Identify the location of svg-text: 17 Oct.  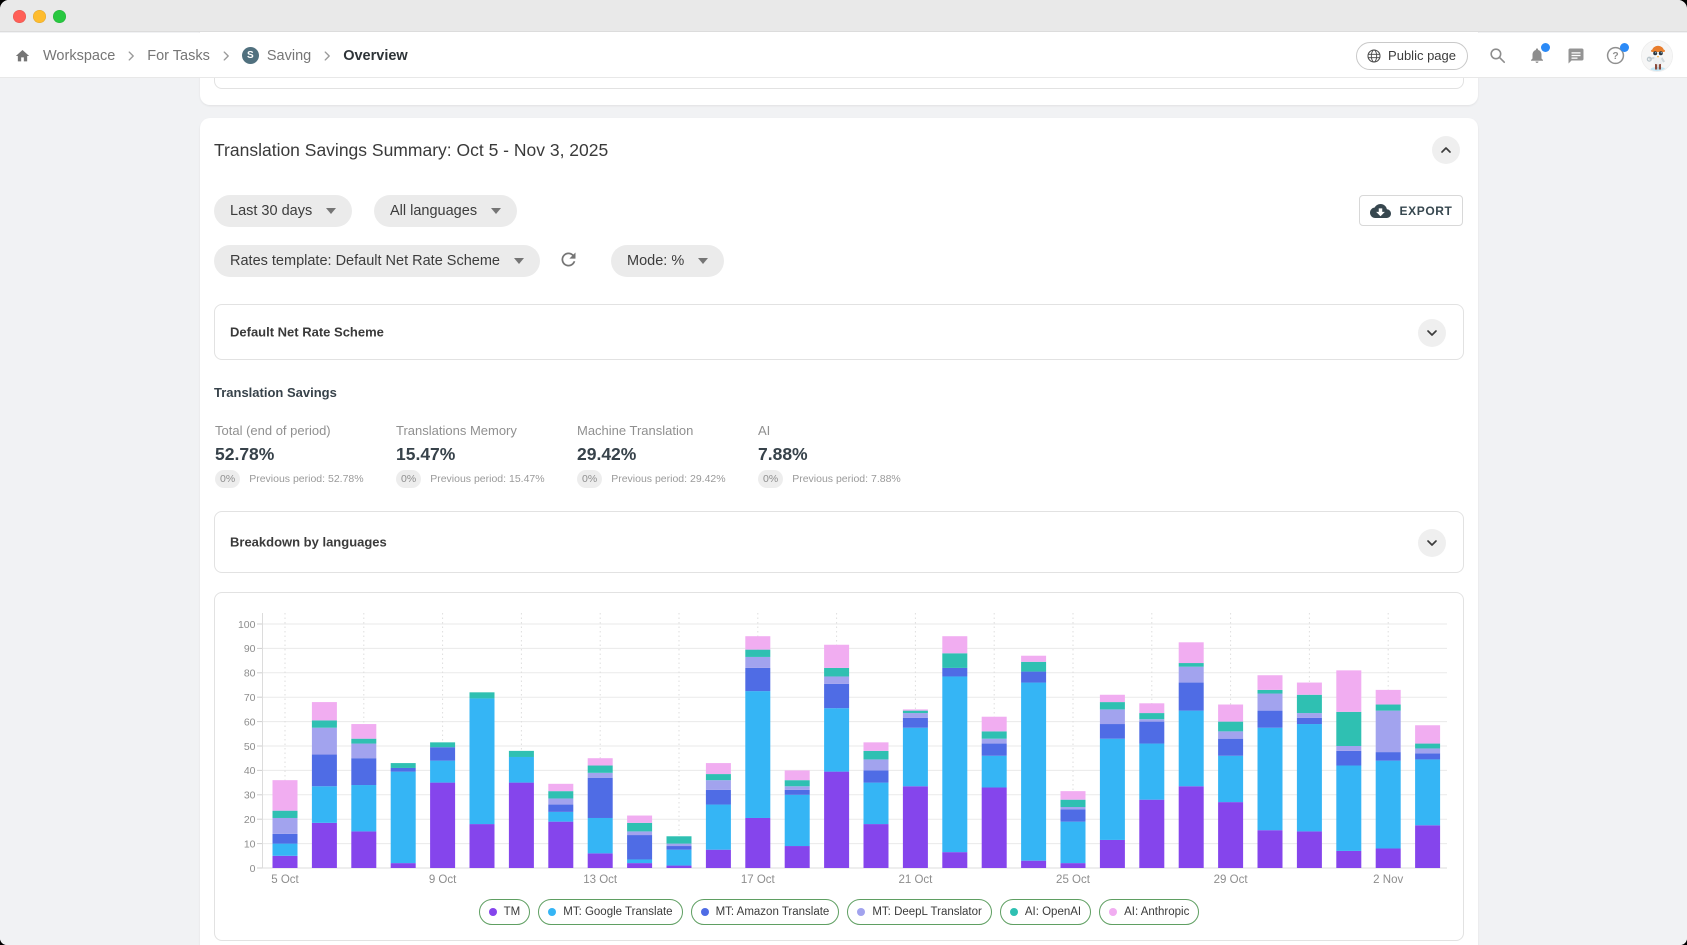
(758, 880).